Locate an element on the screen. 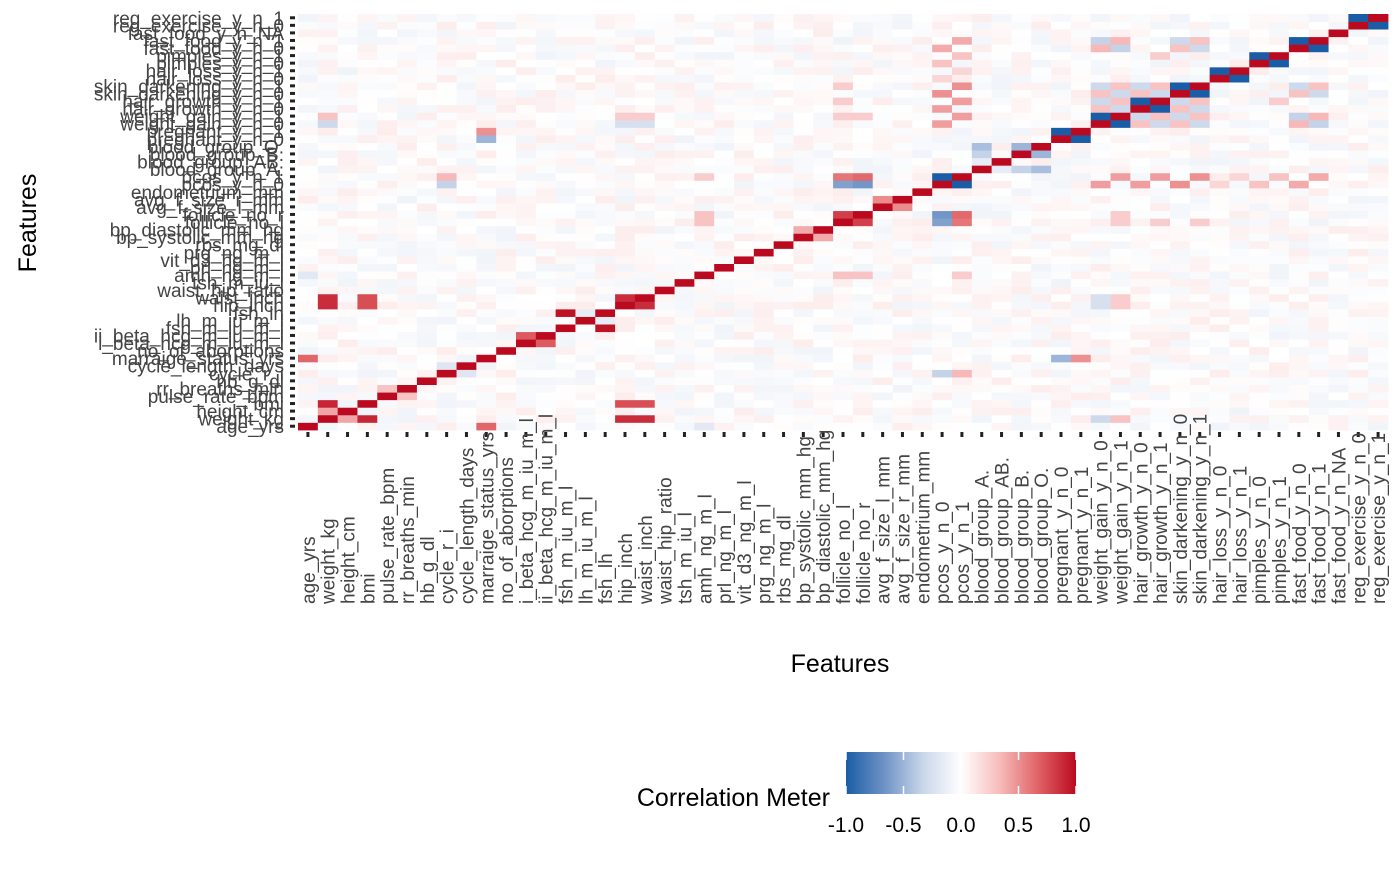  heatmap-cell-pregnant-y-n-1-rr-breaths-min is located at coordinates (1081, 388).